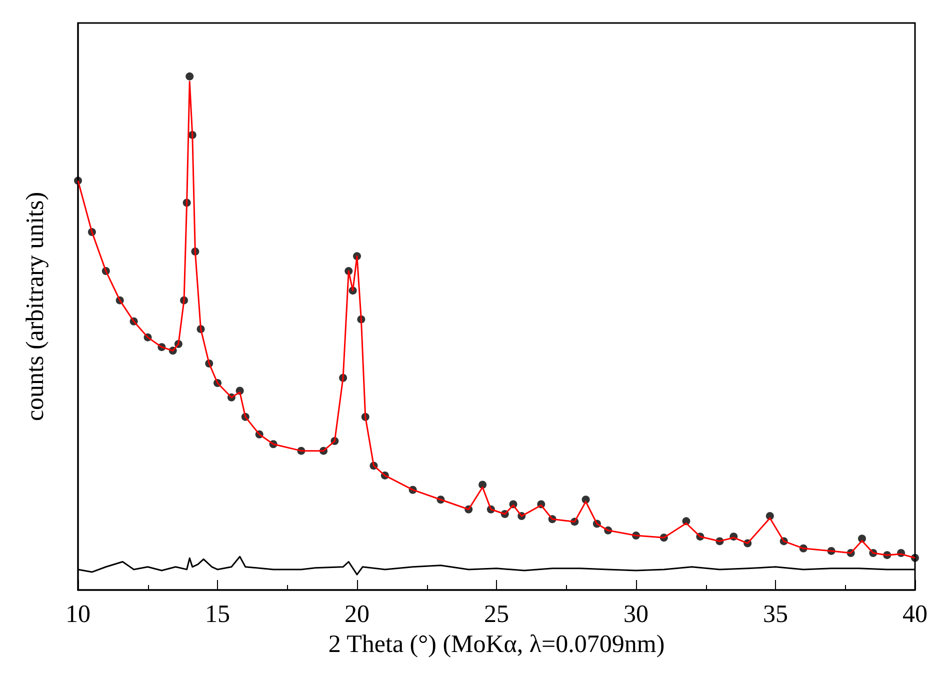 The width and height of the screenshot is (945, 688). Describe the element at coordinates (35, 307) in the screenshot. I see `y-axis-title: counts (arbitrary units)` at that location.